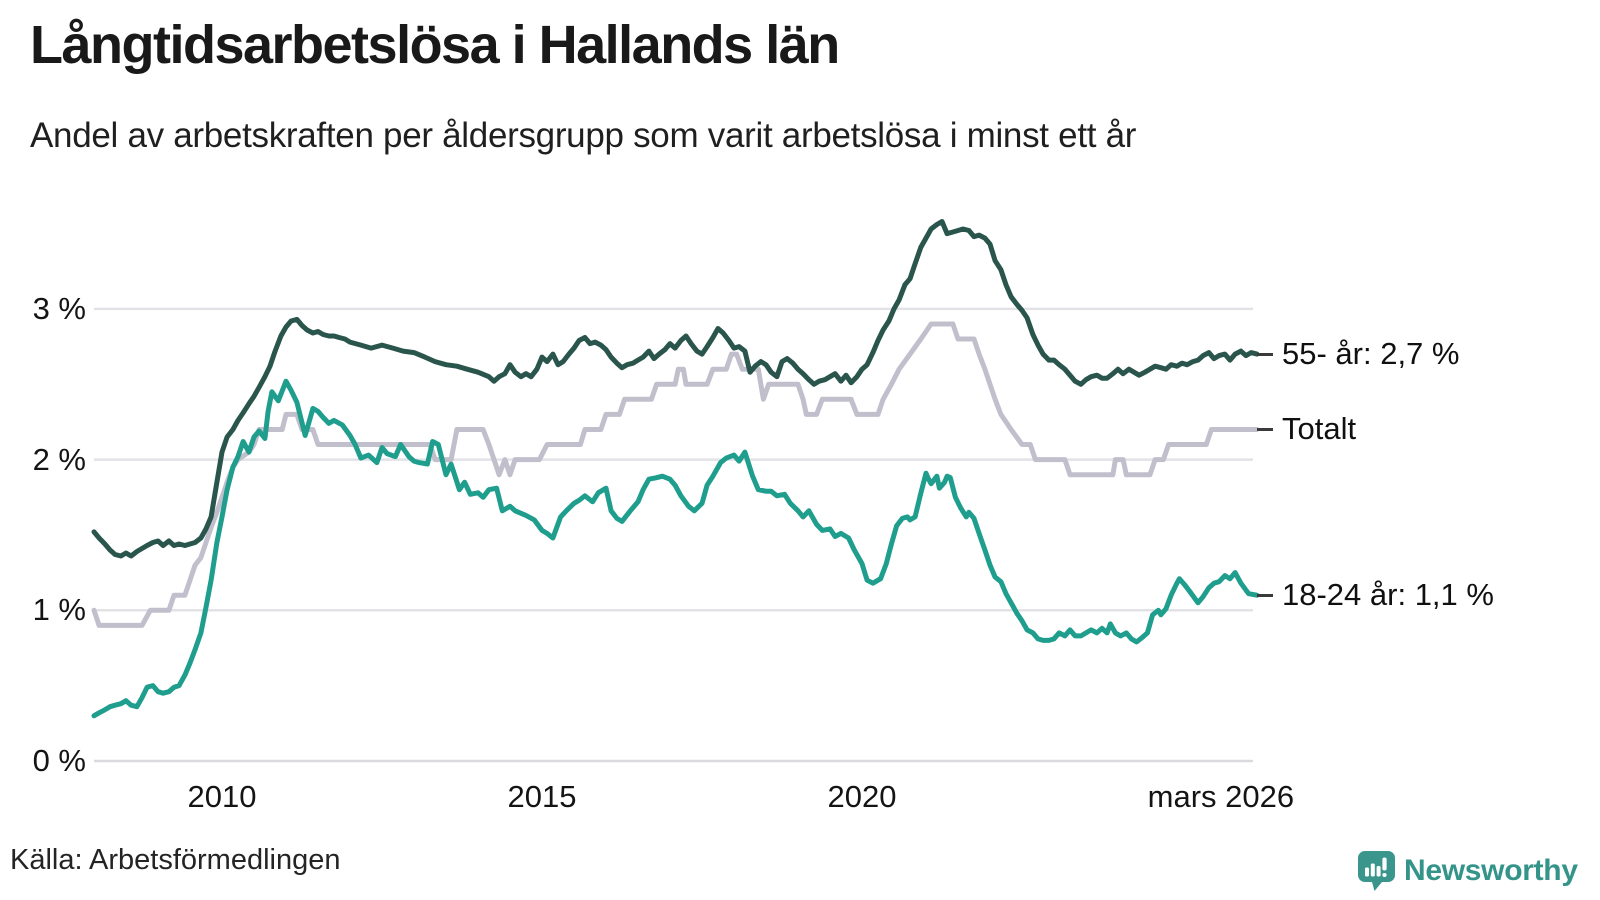  What do you see at coordinates (542, 796) in the screenshot?
I see `x-tick-label-2015: 2015` at bounding box center [542, 796].